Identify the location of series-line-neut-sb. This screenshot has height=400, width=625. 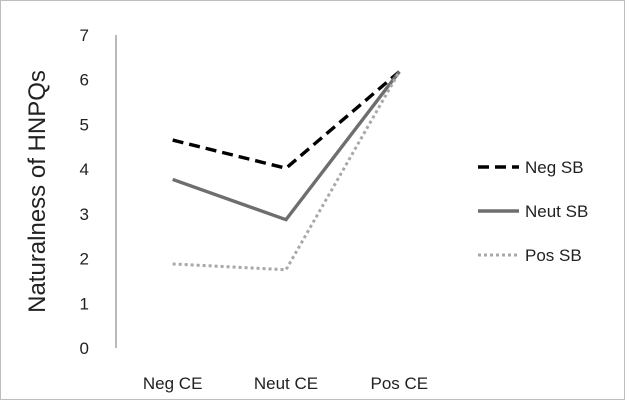
(286, 146).